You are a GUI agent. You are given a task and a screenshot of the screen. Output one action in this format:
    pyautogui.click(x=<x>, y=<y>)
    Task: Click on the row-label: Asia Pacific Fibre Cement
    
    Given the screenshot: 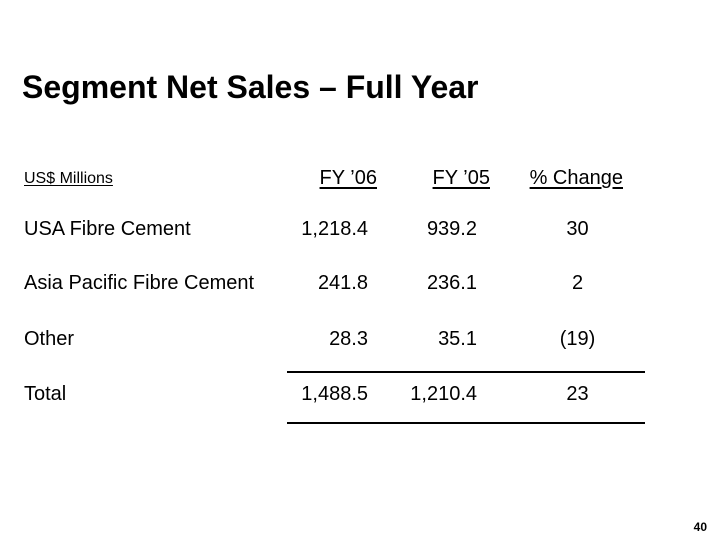 What is the action you would take?
    pyautogui.click(x=139, y=283)
    